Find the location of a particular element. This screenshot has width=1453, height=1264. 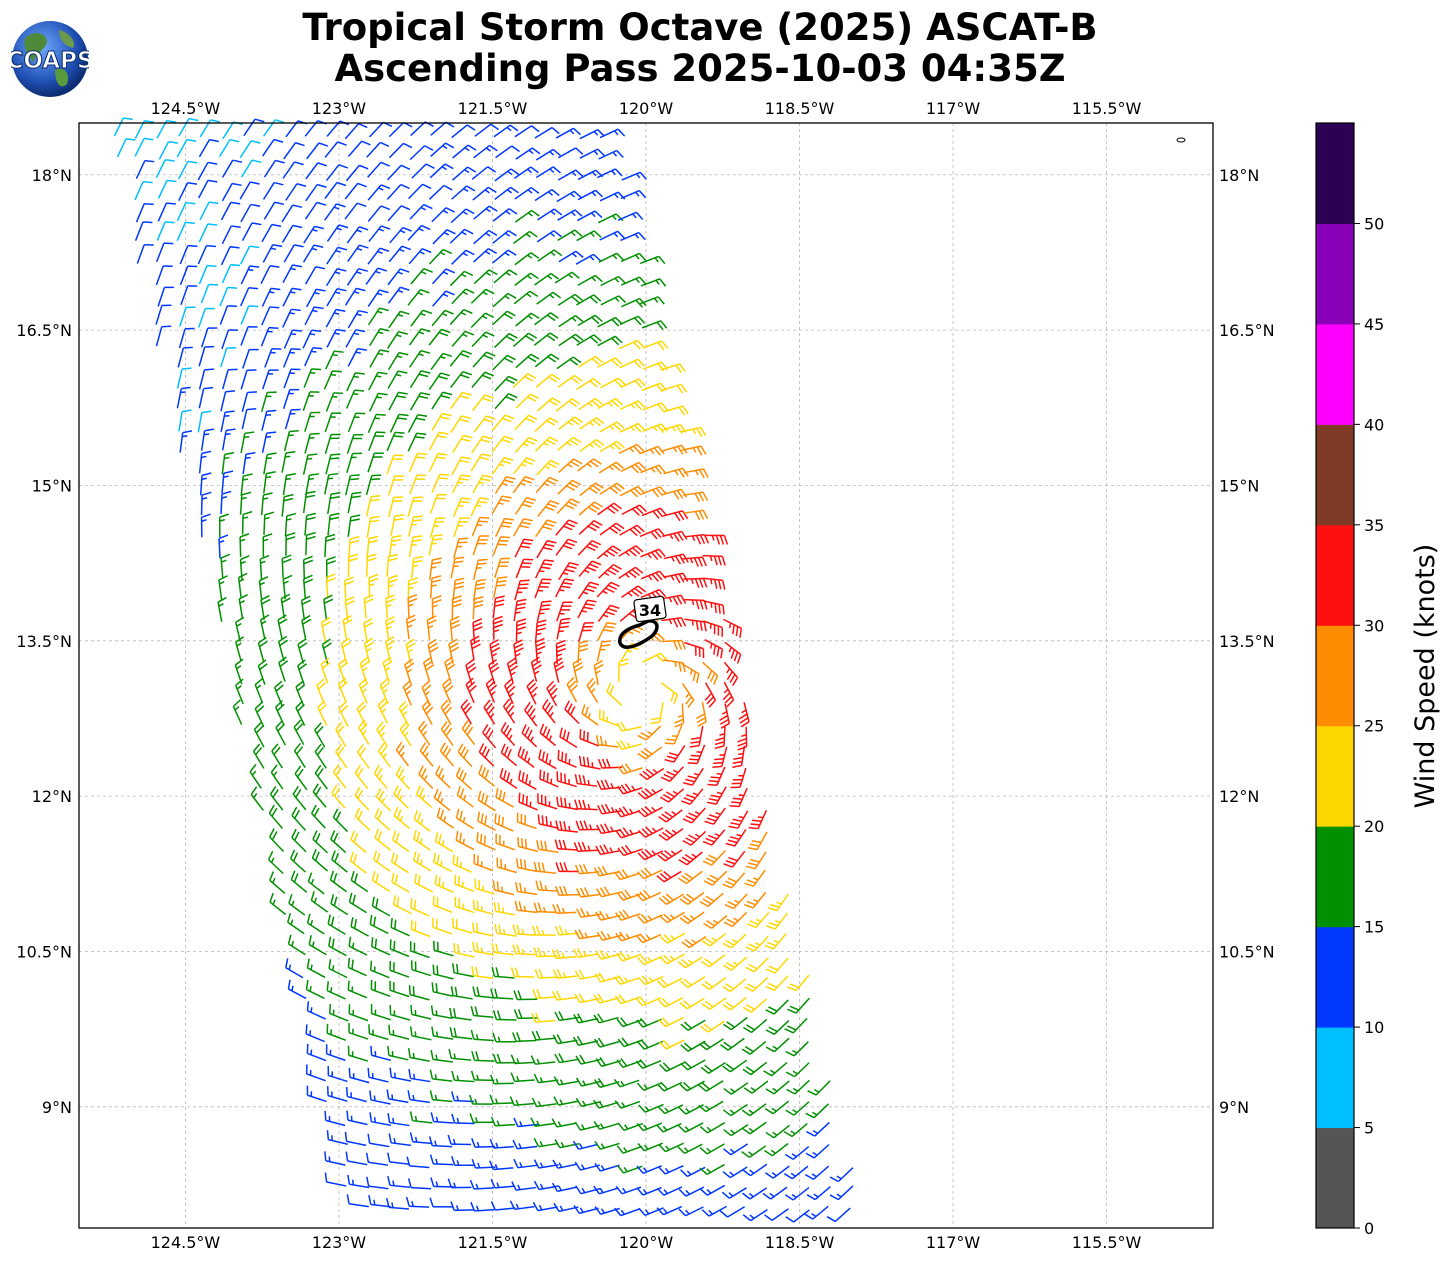

title-line-2: Ascending Pass 2025-10-03 04:35Z is located at coordinates (700, 68).